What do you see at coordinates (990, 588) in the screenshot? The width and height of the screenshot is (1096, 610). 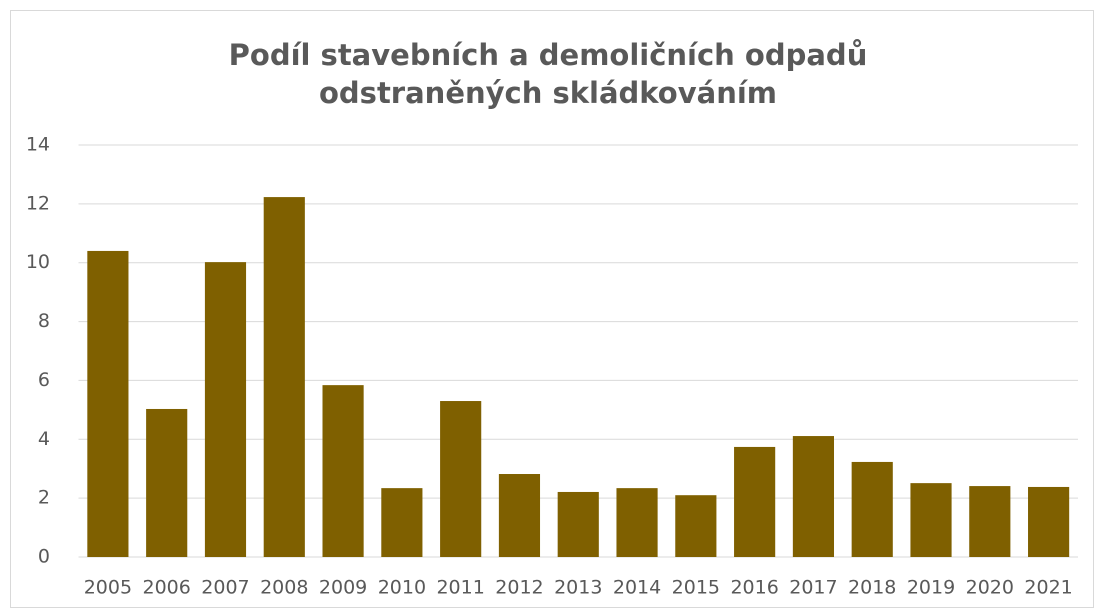 I see `x-tick-label: 2020` at bounding box center [990, 588].